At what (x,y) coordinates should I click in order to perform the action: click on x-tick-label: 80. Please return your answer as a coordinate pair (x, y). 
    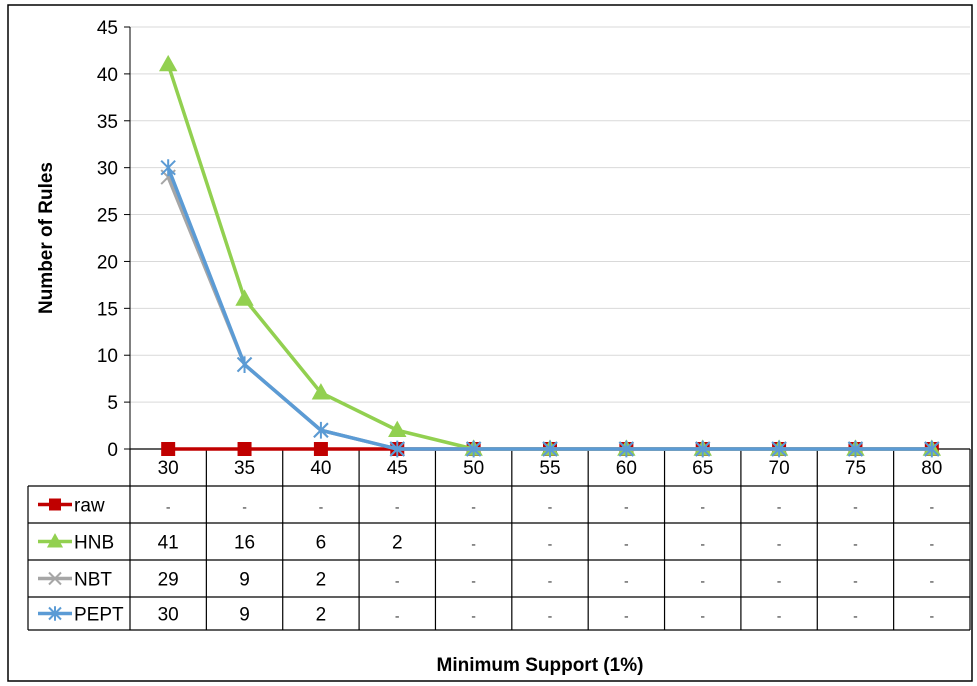
    Looking at the image, I should click on (931, 468).